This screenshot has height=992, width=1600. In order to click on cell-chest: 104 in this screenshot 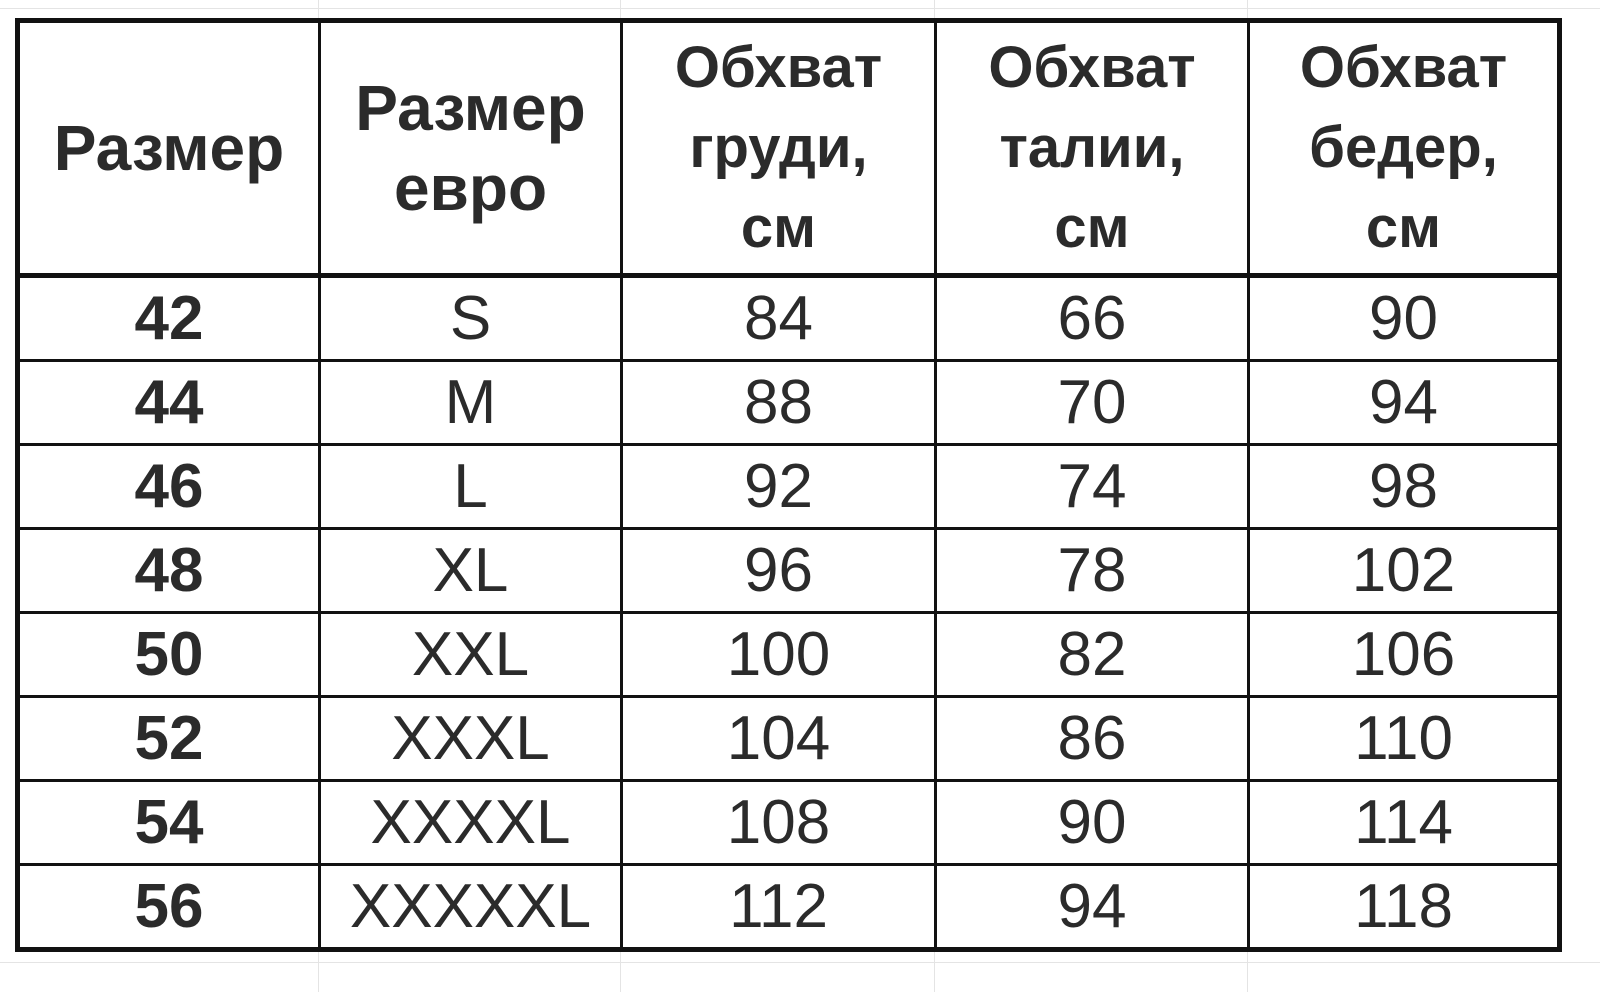, I will do `click(778, 738)`.